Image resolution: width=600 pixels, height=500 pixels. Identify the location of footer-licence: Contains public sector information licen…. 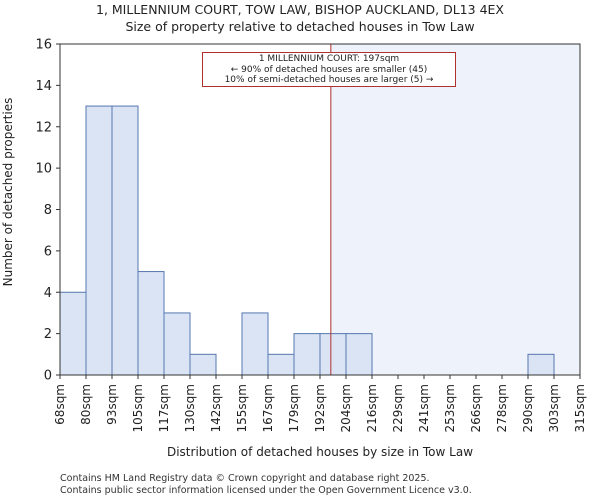
(266, 490).